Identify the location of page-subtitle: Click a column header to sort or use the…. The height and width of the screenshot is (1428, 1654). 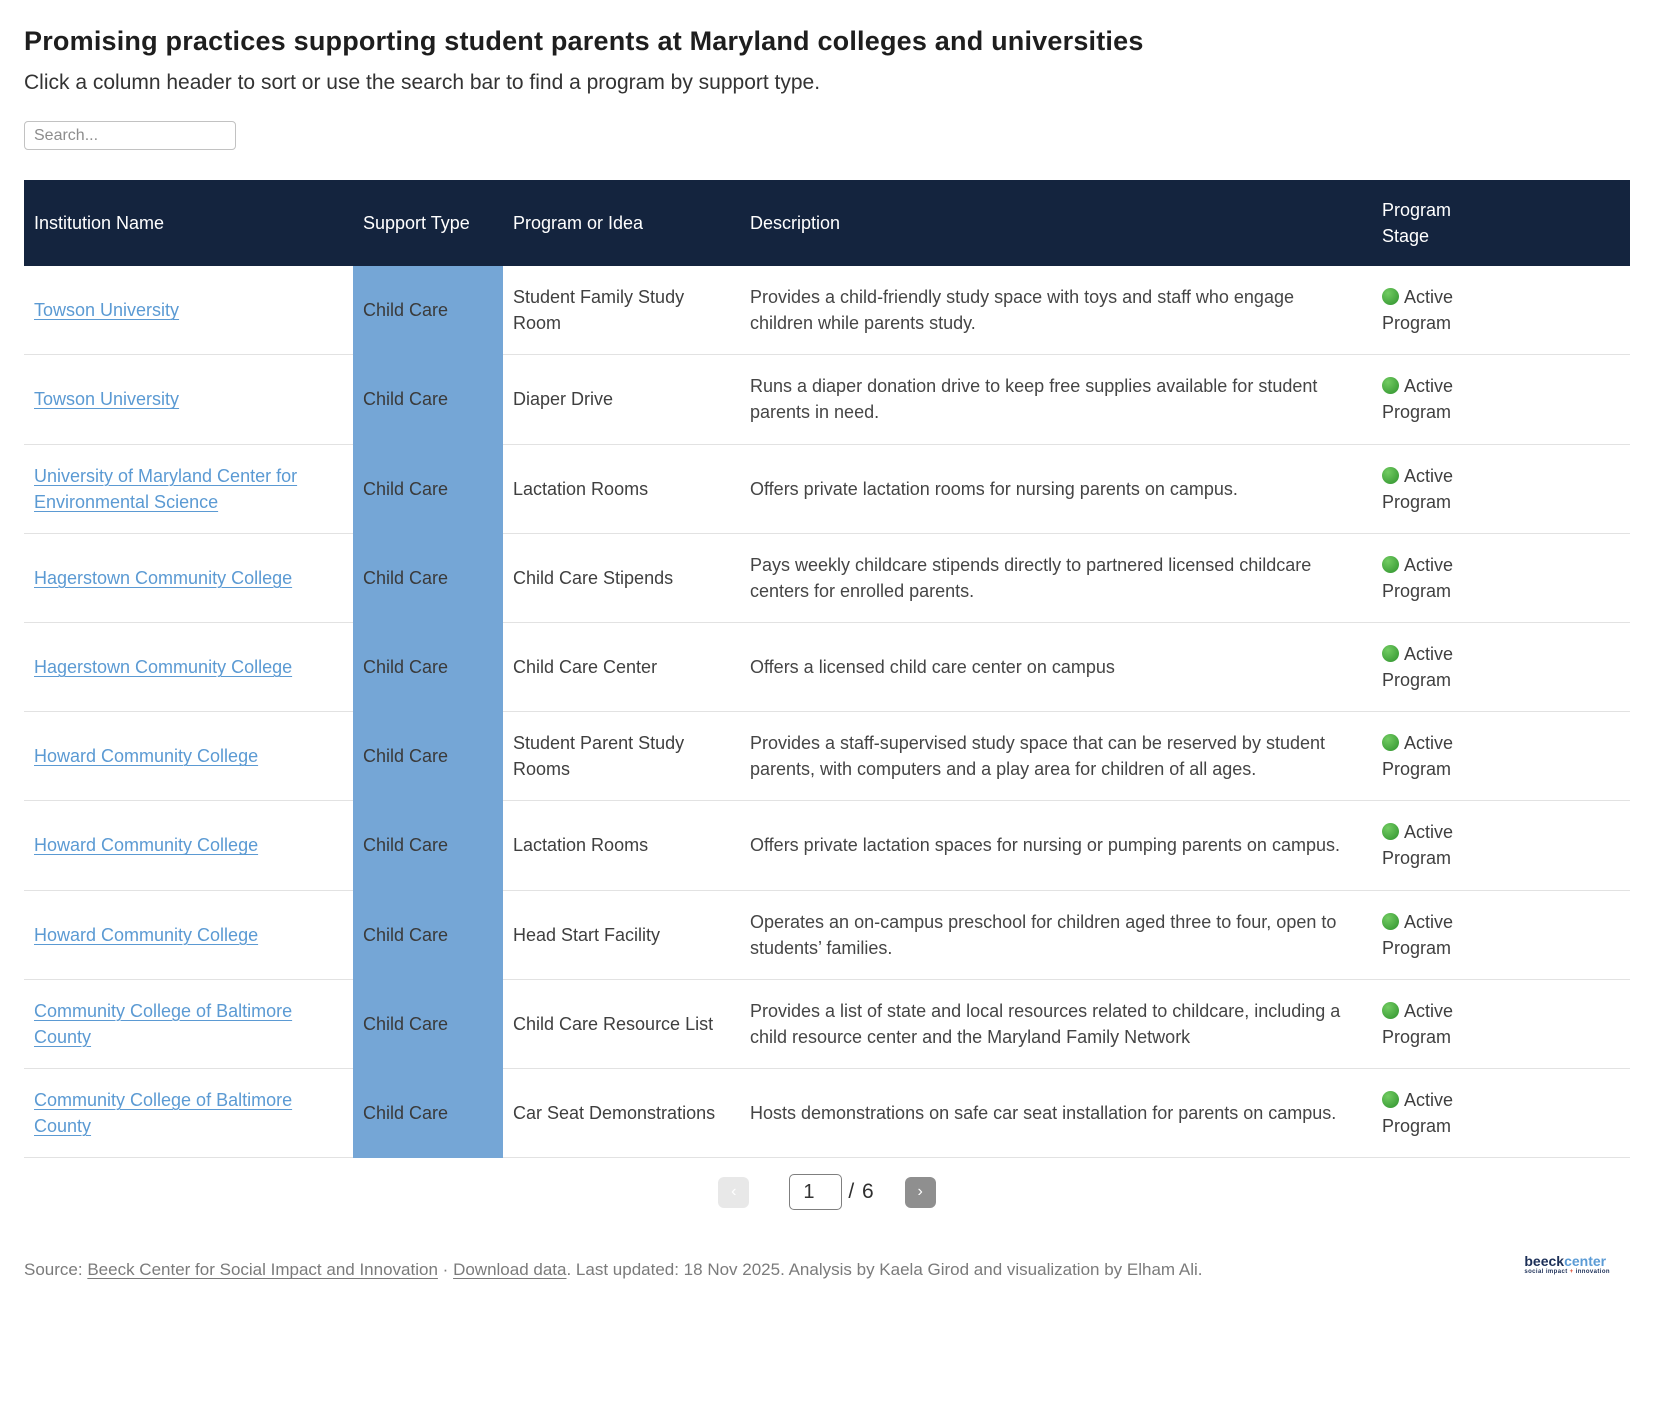
(422, 82).